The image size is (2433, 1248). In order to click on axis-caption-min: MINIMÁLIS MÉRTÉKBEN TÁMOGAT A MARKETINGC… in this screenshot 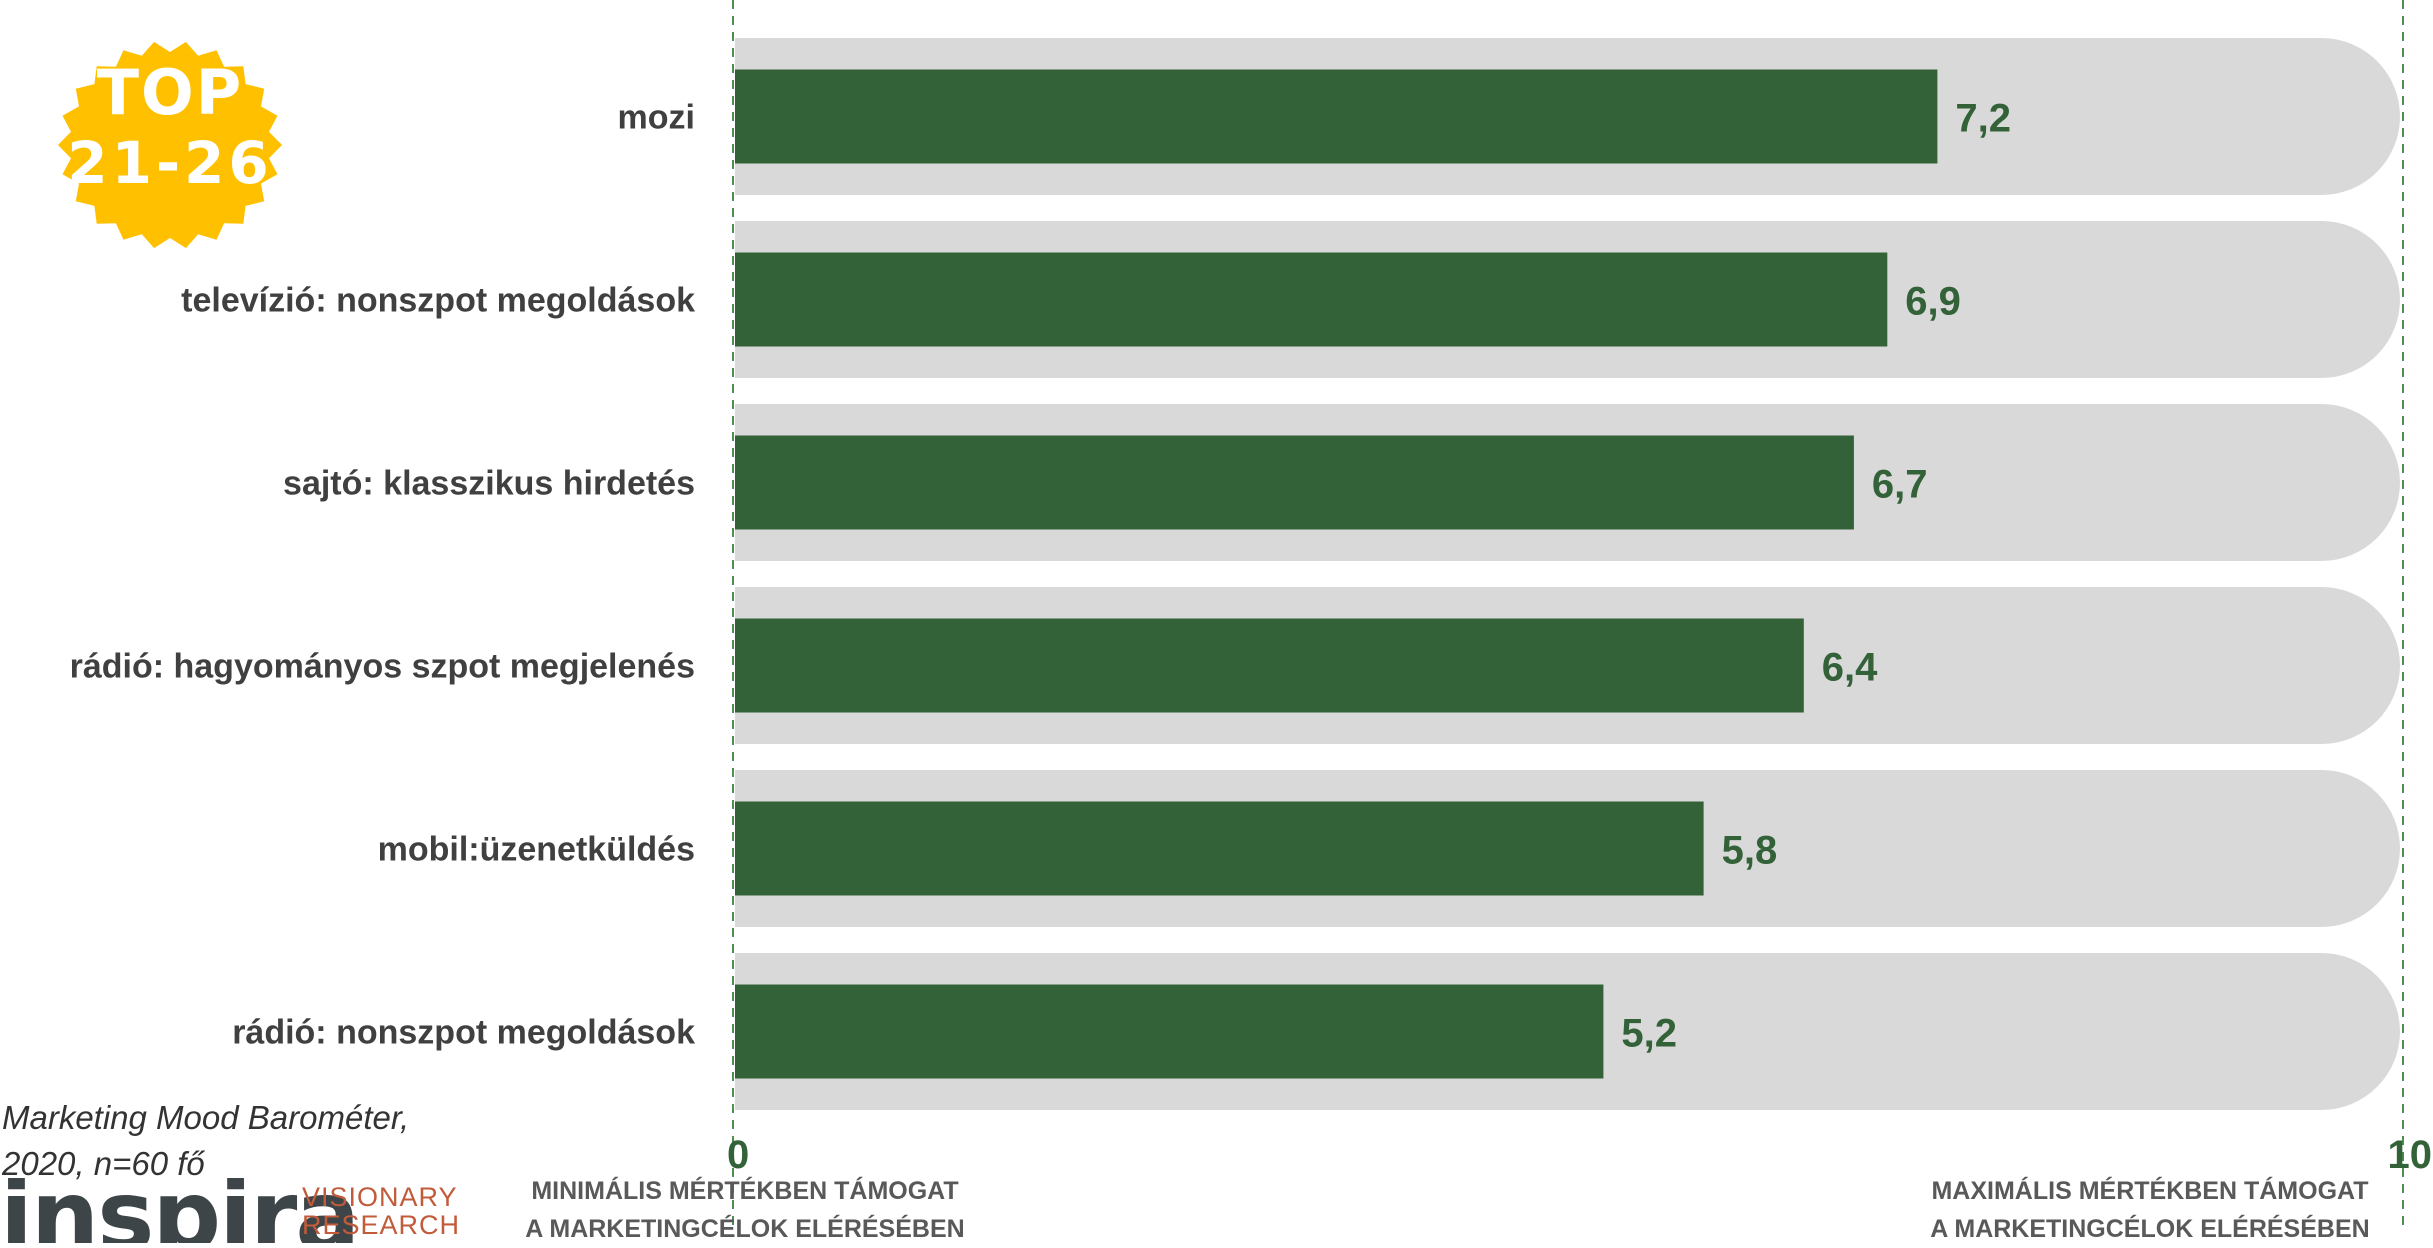, I will do `click(745, 1210)`.